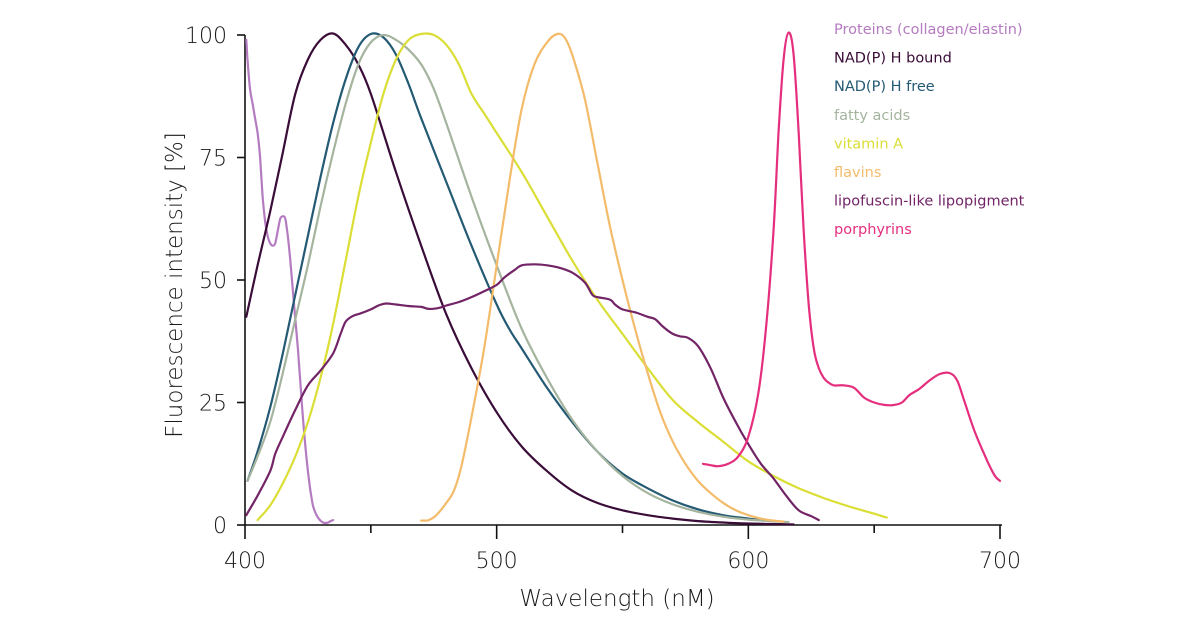 This screenshot has width=1200, height=630. I want to click on y-tick-label: 50, so click(213, 281).